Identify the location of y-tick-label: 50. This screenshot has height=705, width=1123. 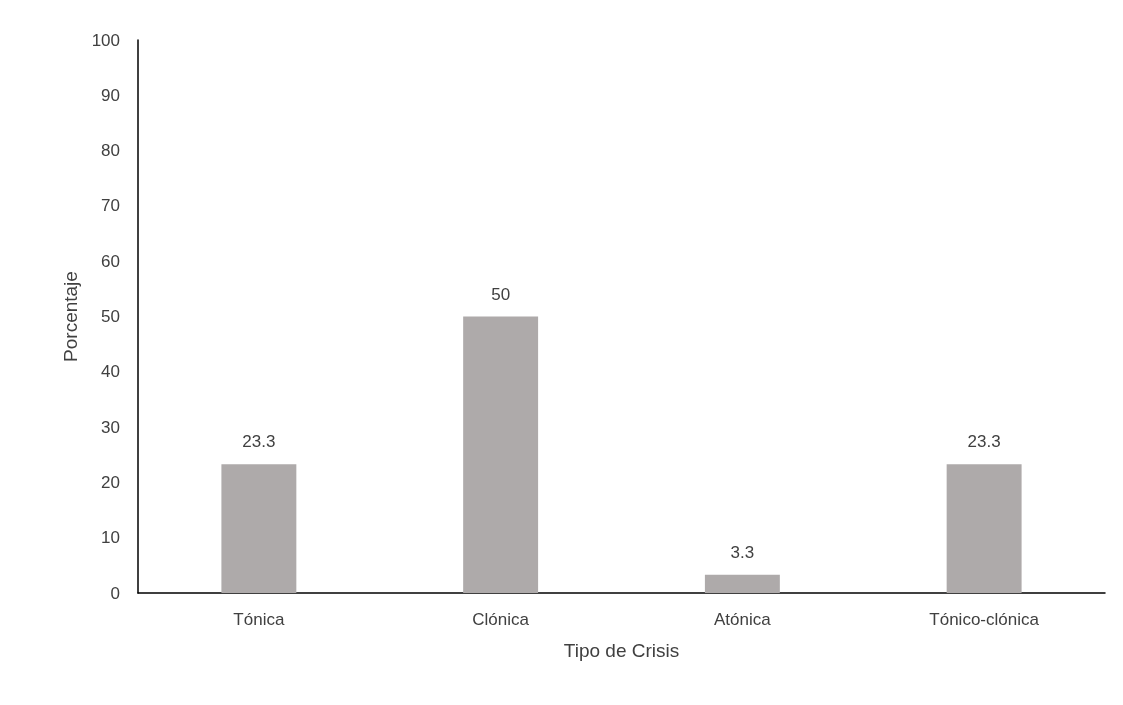
(110, 316).